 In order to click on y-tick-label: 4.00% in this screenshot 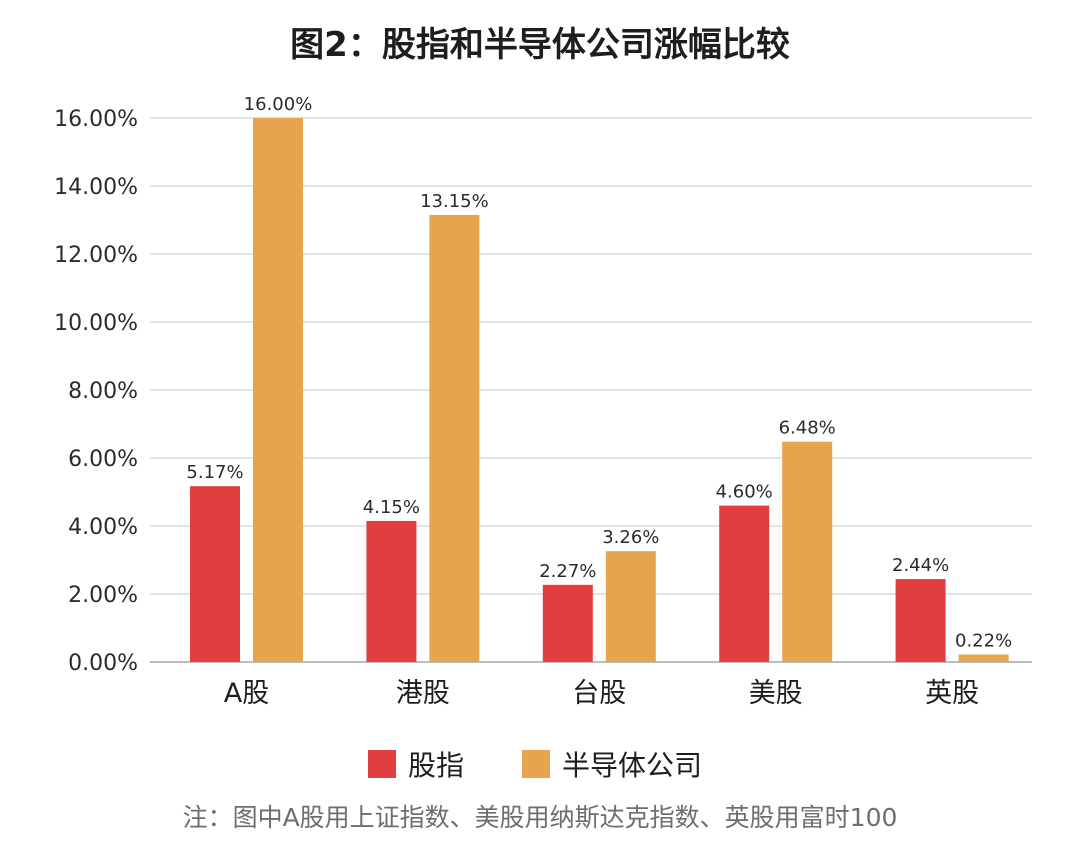, I will do `click(103, 527)`.